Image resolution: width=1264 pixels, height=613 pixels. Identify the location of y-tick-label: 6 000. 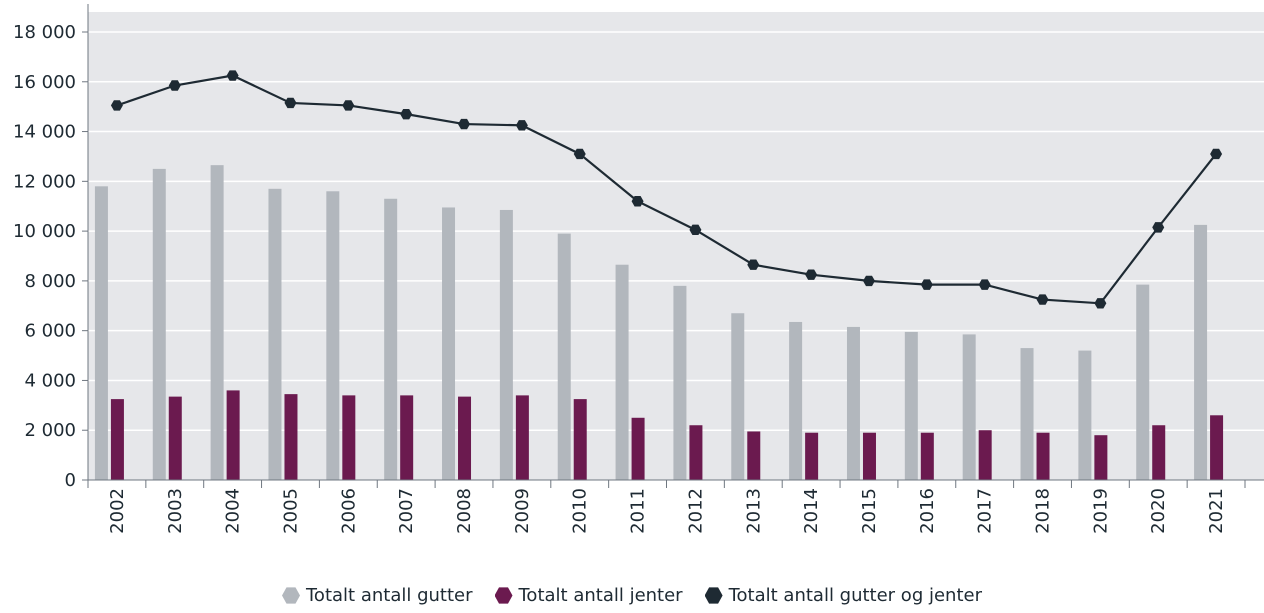
(50, 331).